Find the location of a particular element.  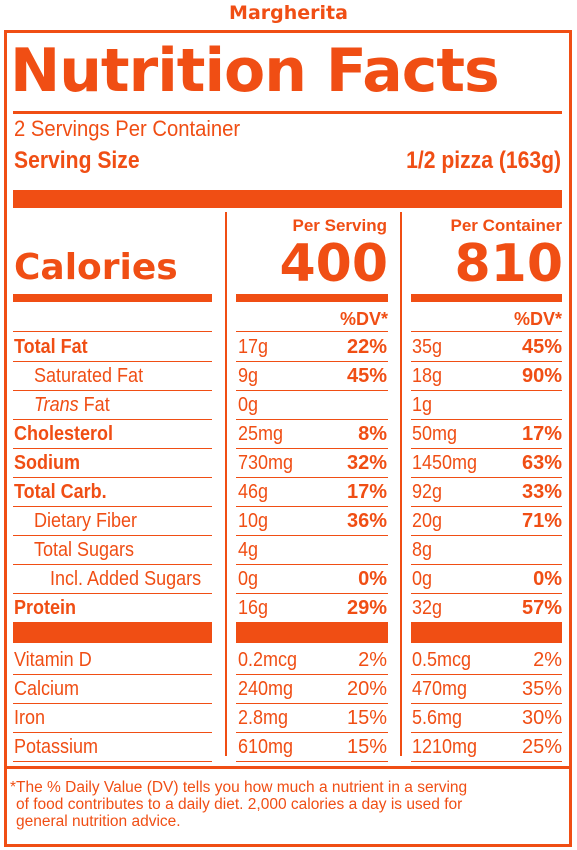

nutrient-row: Sodium 730mg 32% 1450mg 63% is located at coordinates (288, 462).